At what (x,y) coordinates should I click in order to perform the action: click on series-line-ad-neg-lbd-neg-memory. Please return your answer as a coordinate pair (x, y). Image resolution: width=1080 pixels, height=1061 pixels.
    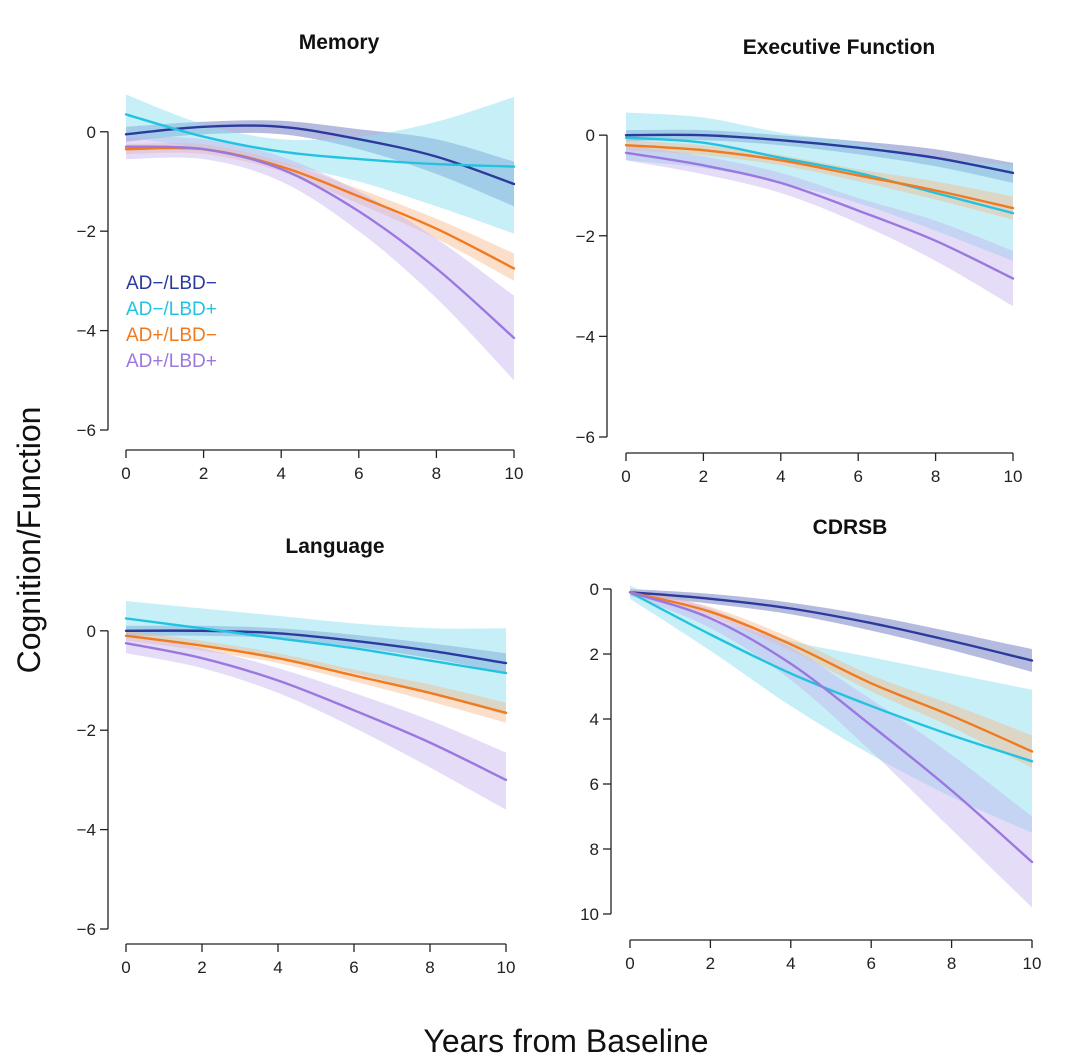
    Looking at the image, I should click on (320, 155).